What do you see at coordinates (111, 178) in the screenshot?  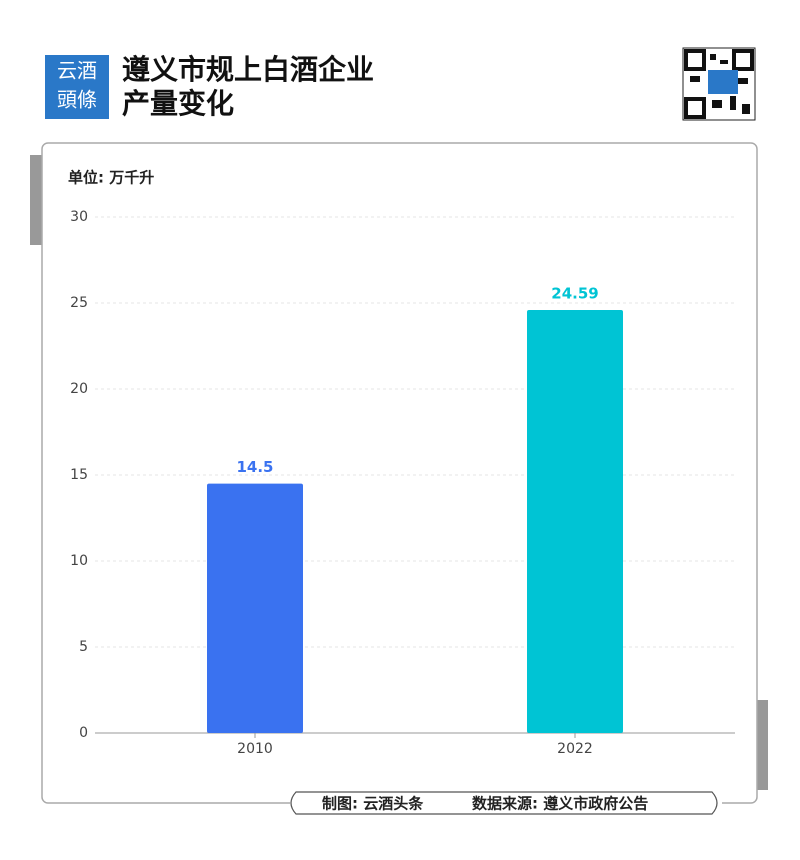 I see `unit-label: 单位: 万千升` at bounding box center [111, 178].